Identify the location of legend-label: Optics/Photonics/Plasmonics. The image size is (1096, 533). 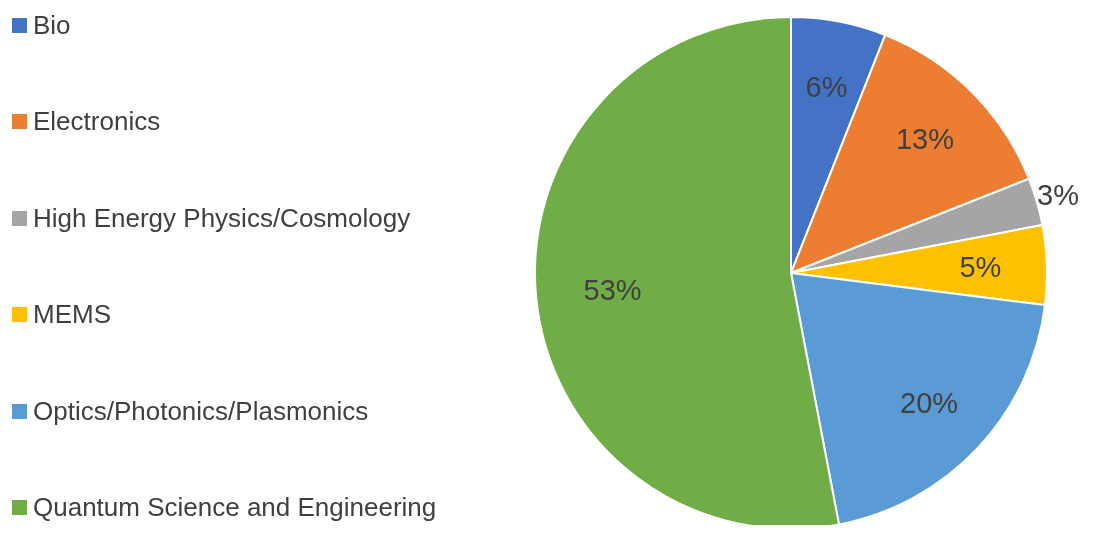
(201, 411).